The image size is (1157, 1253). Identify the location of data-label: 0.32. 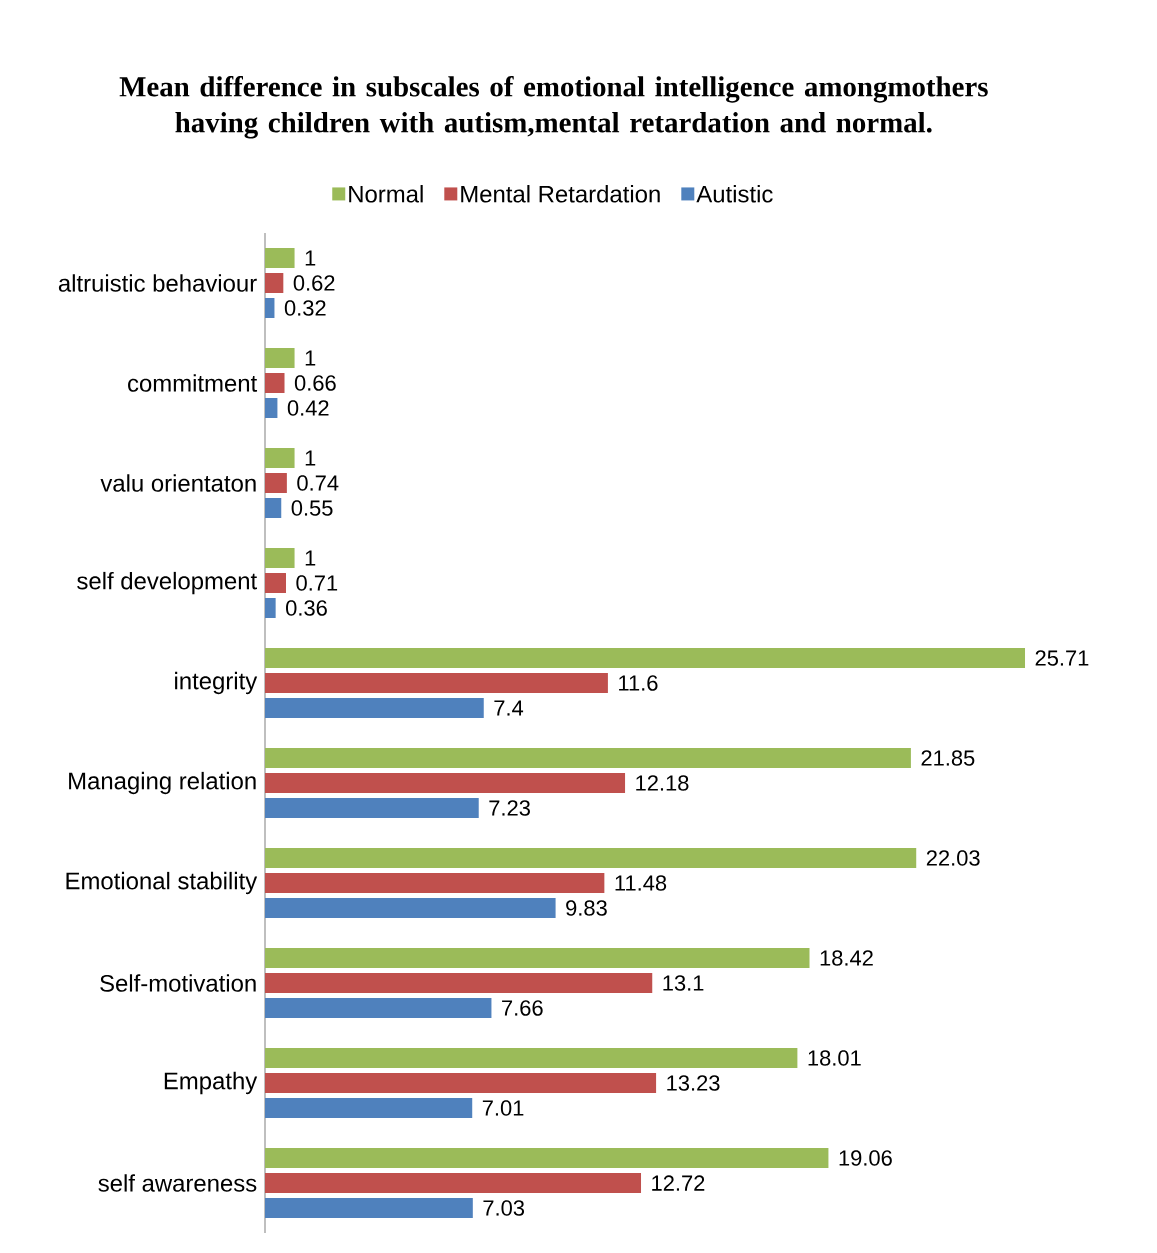
(305, 308).